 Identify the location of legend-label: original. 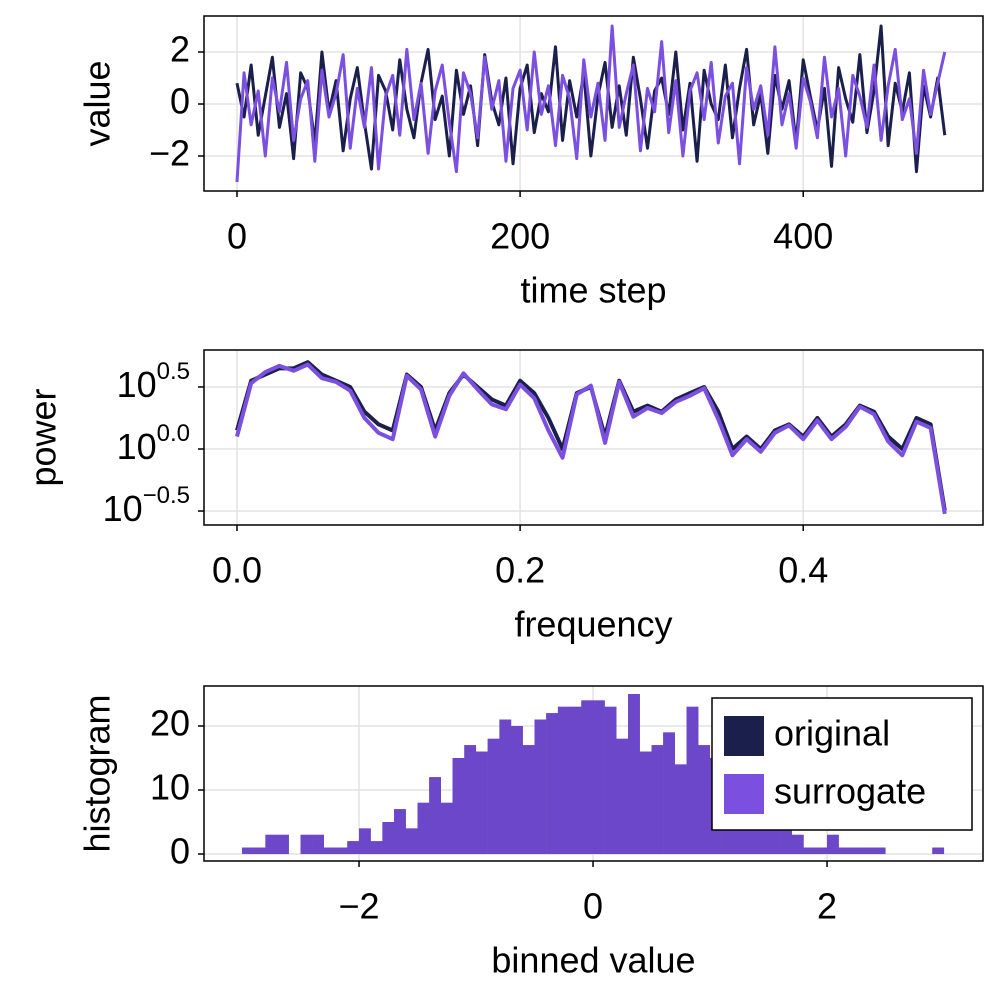
(832, 733).